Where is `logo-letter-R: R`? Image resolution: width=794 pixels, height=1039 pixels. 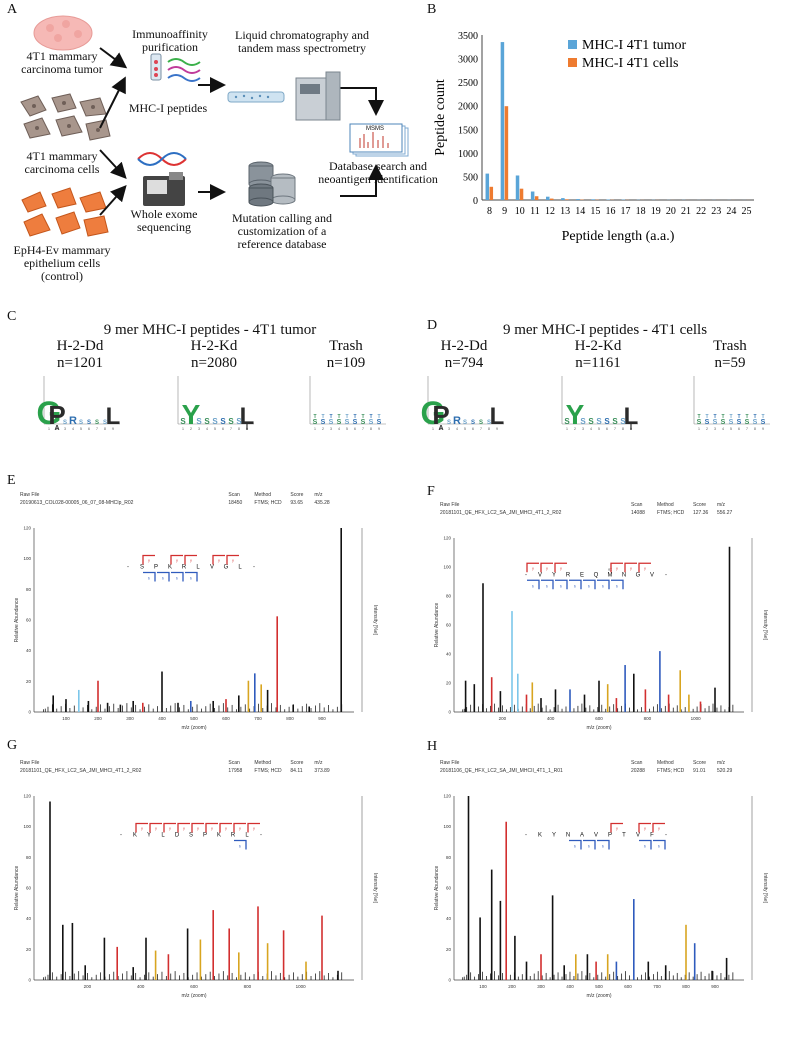
logo-letter-R: R is located at coordinates (457, 421).